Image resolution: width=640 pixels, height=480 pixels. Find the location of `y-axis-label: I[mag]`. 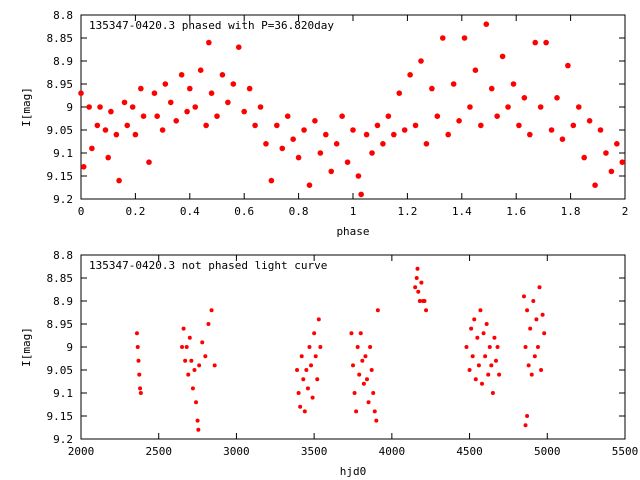

y-axis-label: I[mag] is located at coordinates (26, 107).